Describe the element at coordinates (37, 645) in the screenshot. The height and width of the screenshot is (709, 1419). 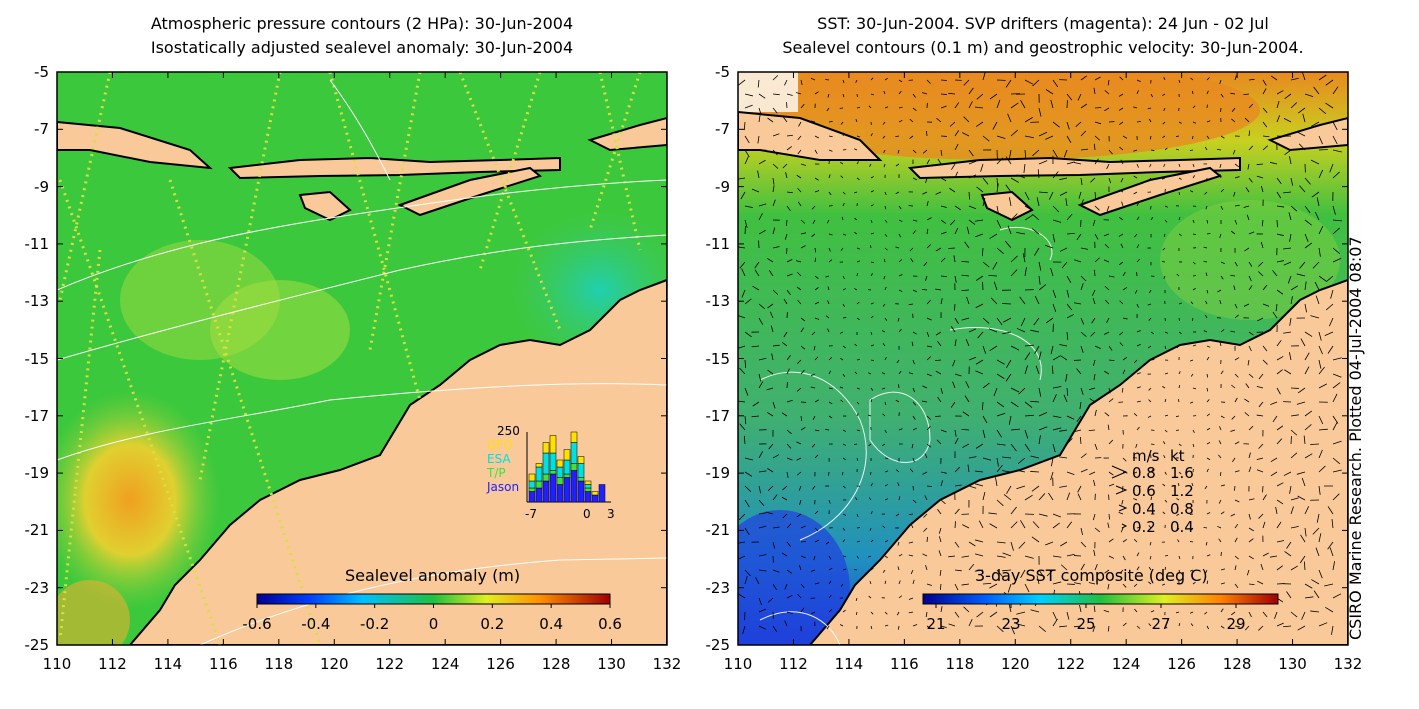
I see `left-y-tick-label: -25` at that location.